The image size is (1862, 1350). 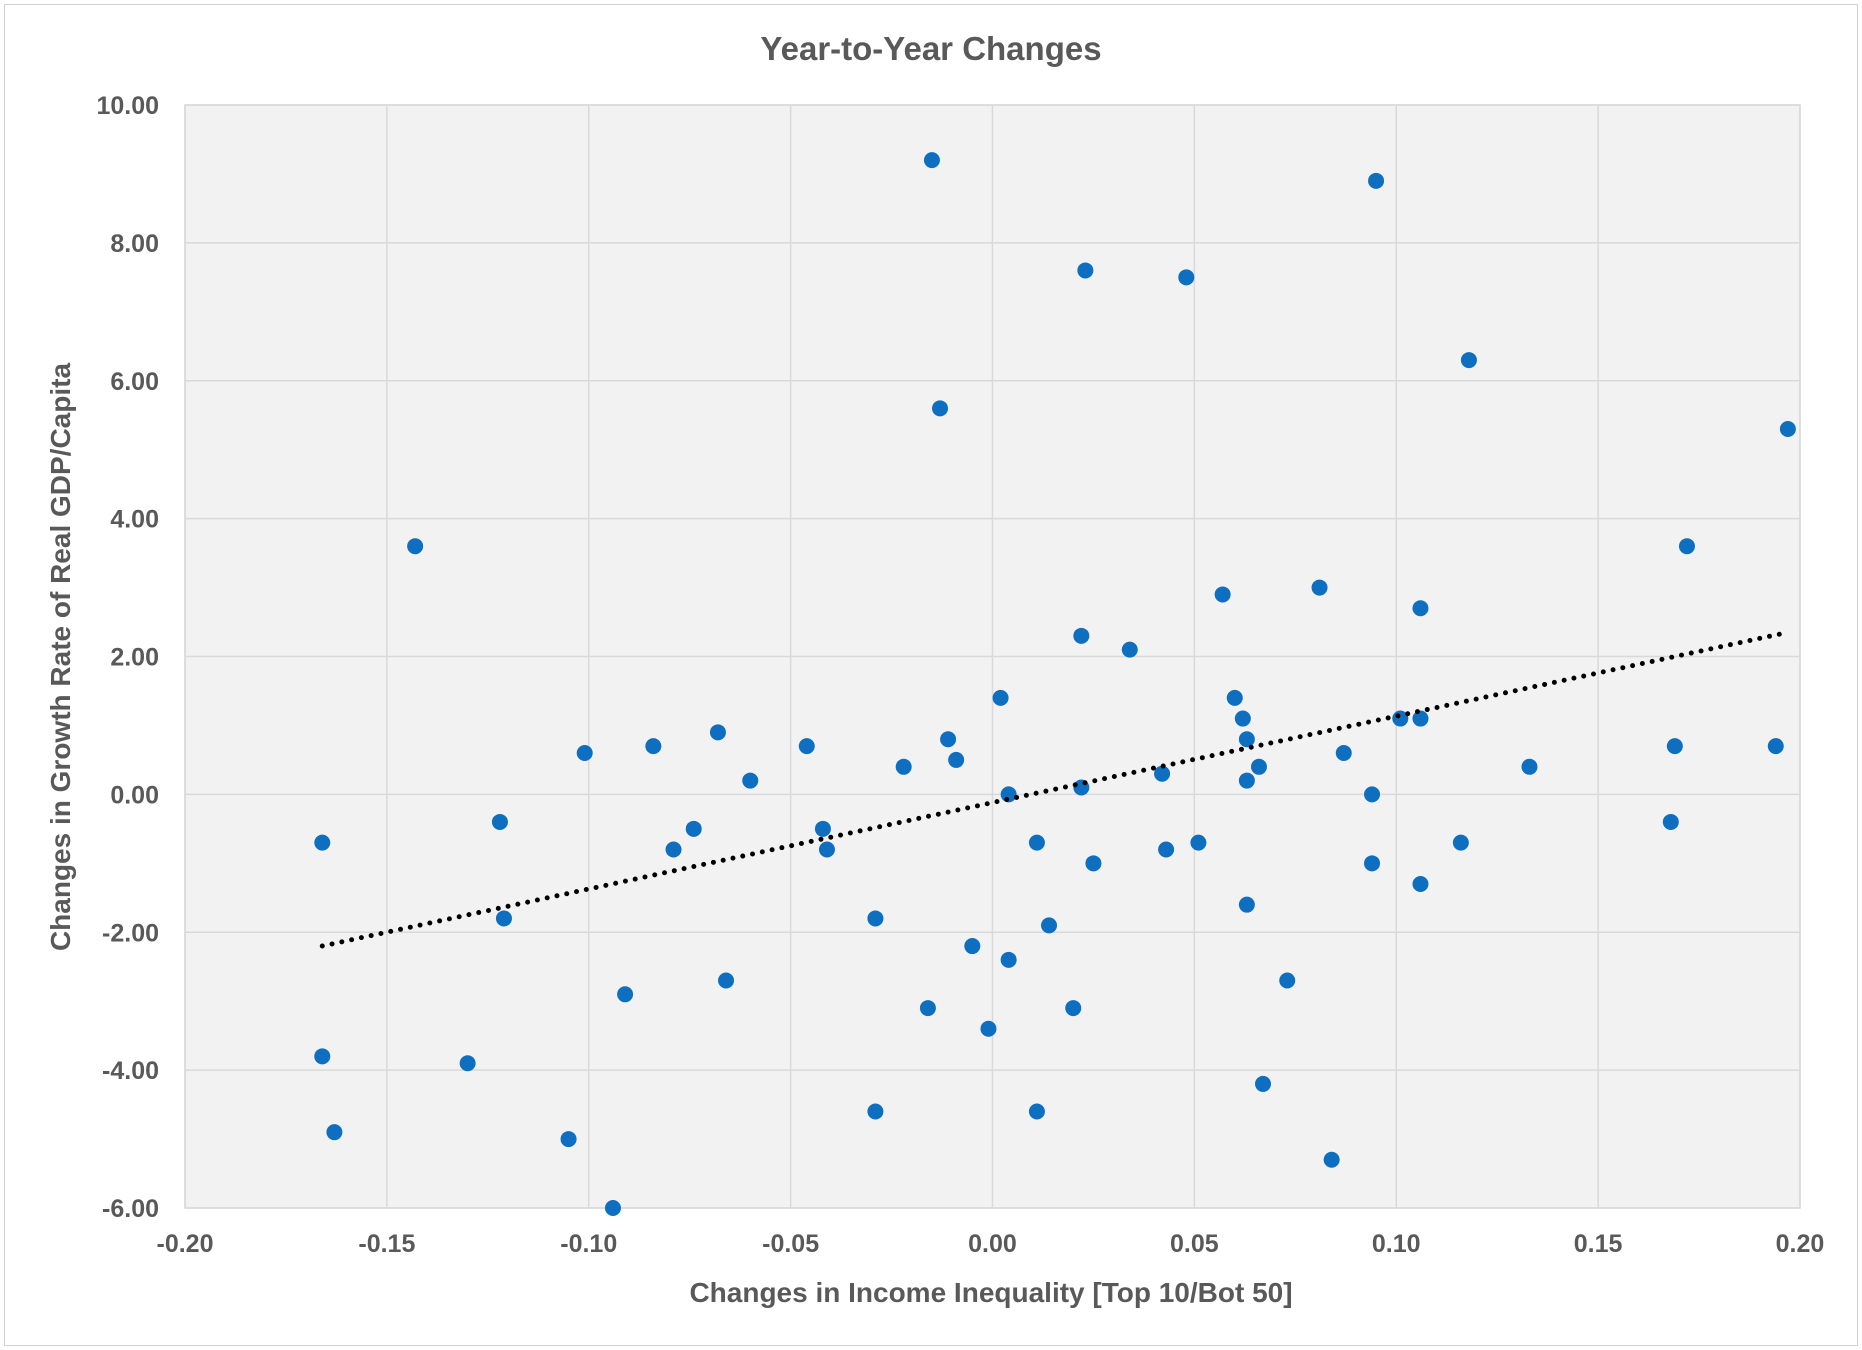 What do you see at coordinates (134, 382) in the screenshot?
I see `y-tick-label: 6.00` at bounding box center [134, 382].